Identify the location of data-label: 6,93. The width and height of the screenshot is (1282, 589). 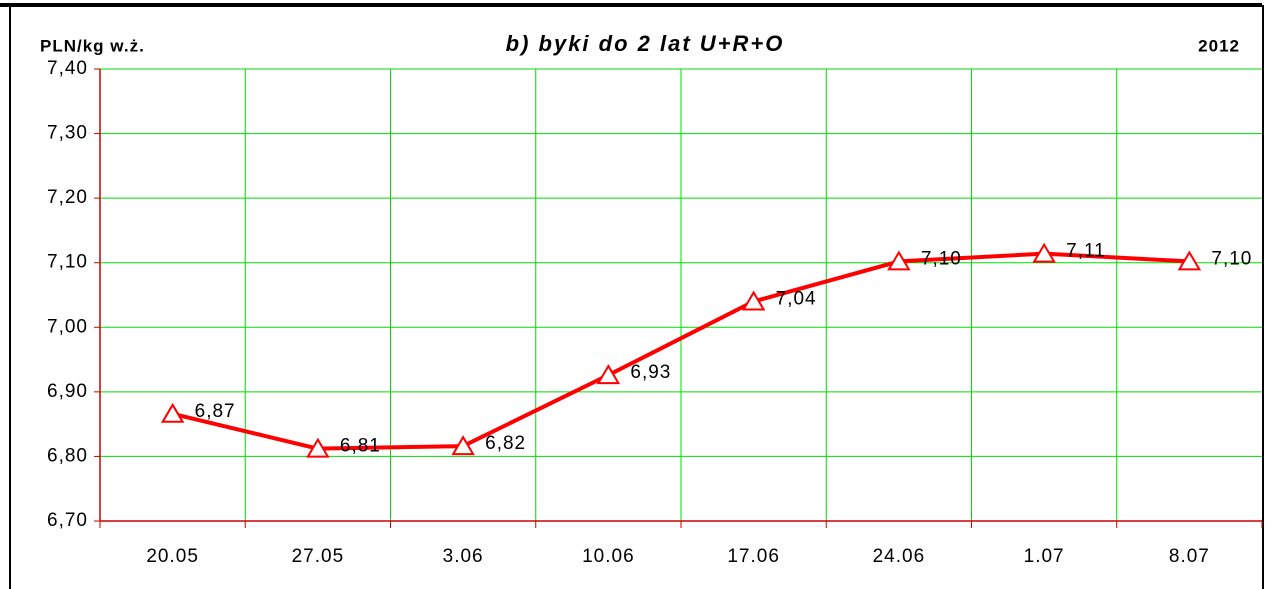
(650, 372).